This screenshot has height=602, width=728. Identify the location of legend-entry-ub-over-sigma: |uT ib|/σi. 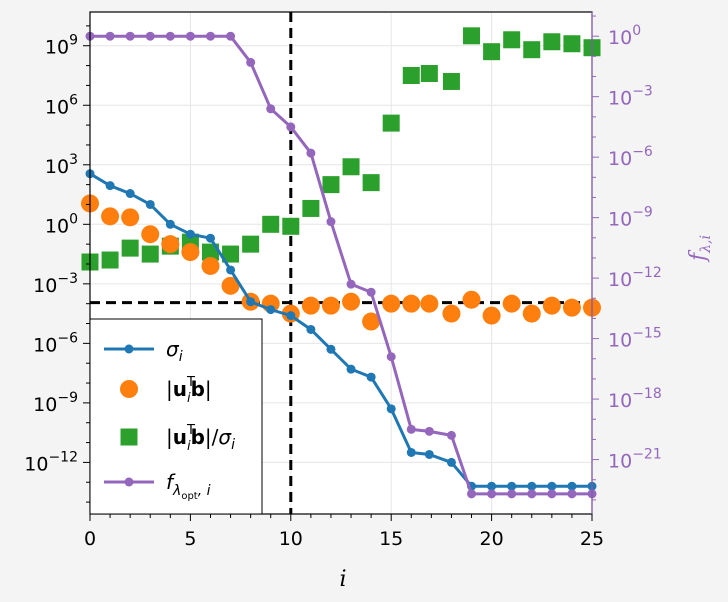
(200, 438).